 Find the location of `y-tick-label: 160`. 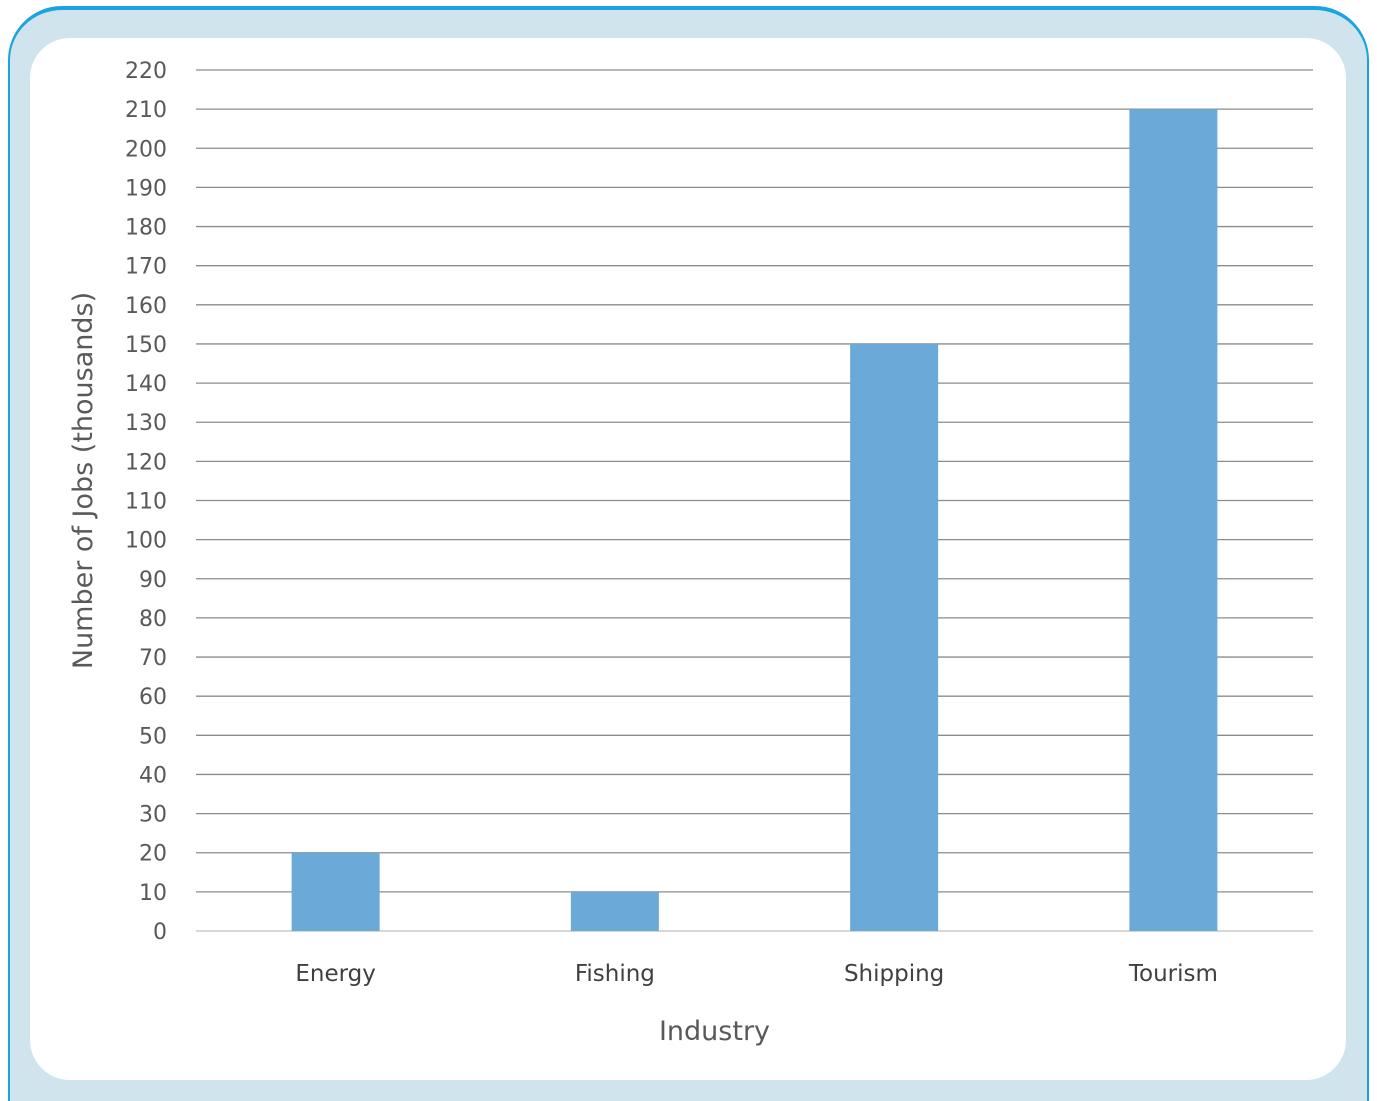

y-tick-label: 160 is located at coordinates (146, 306).